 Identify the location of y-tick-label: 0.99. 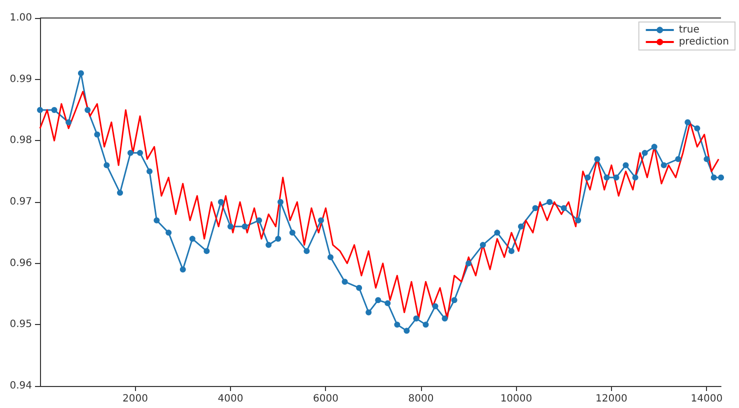
(21, 79).